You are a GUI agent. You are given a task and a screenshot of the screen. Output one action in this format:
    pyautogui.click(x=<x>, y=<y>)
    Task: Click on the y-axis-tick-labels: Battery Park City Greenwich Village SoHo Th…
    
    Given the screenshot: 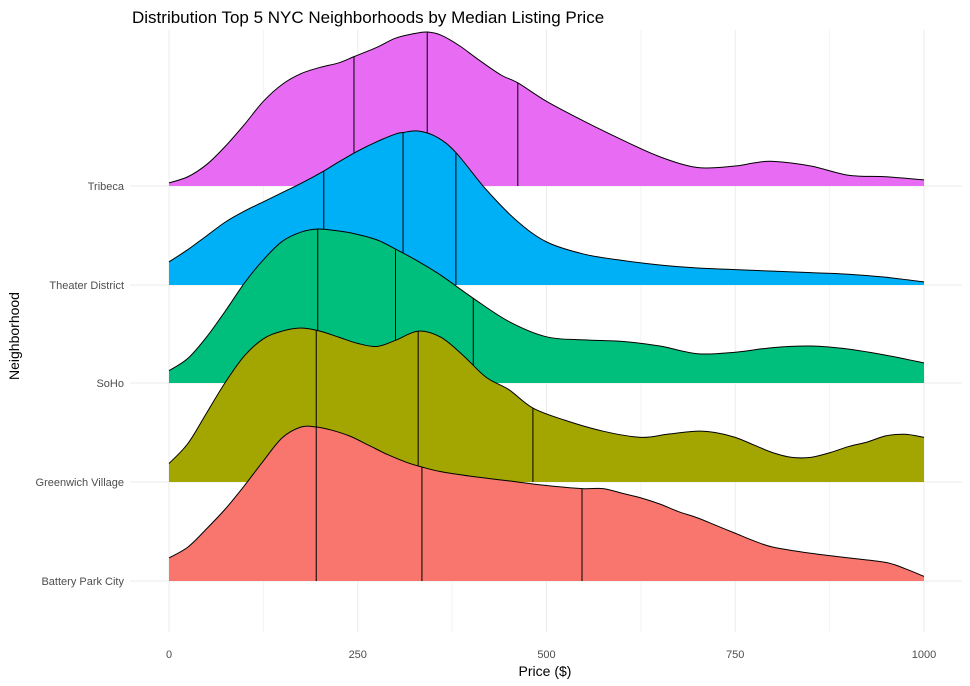 What is the action you would take?
    pyautogui.click(x=80, y=384)
    